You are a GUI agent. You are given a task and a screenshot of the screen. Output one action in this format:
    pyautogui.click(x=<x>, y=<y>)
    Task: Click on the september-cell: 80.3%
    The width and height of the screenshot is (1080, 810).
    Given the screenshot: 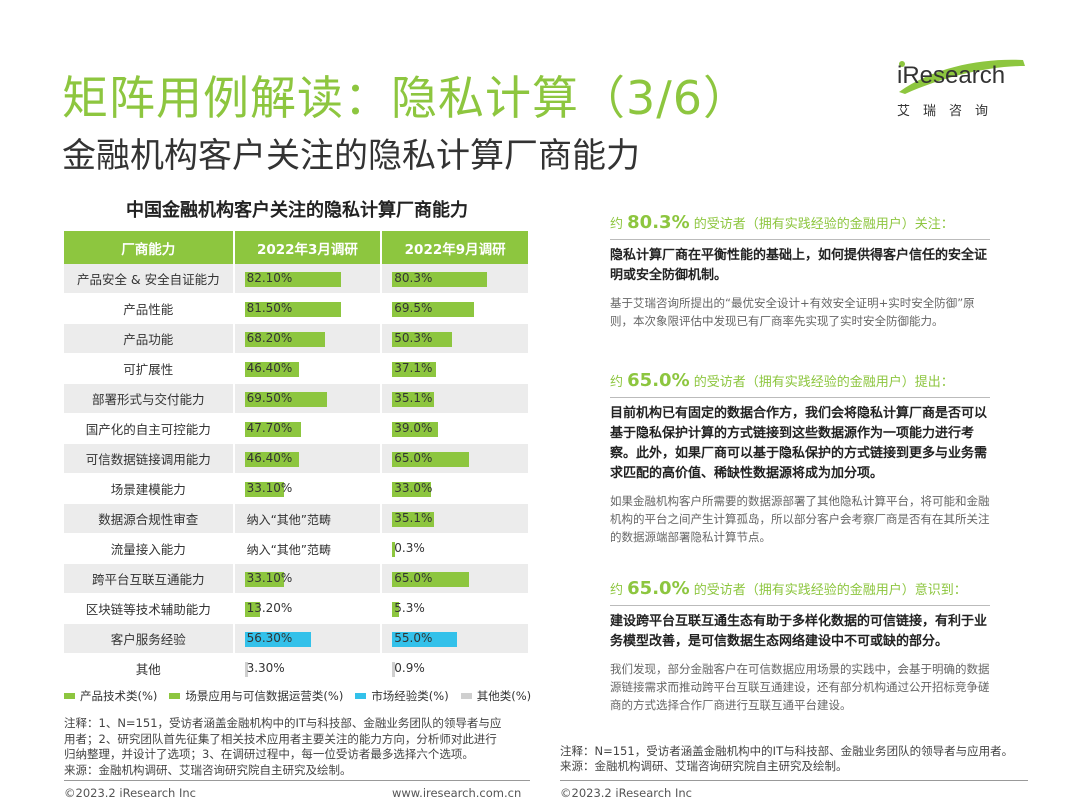 What is the action you would take?
    pyautogui.click(x=455, y=279)
    